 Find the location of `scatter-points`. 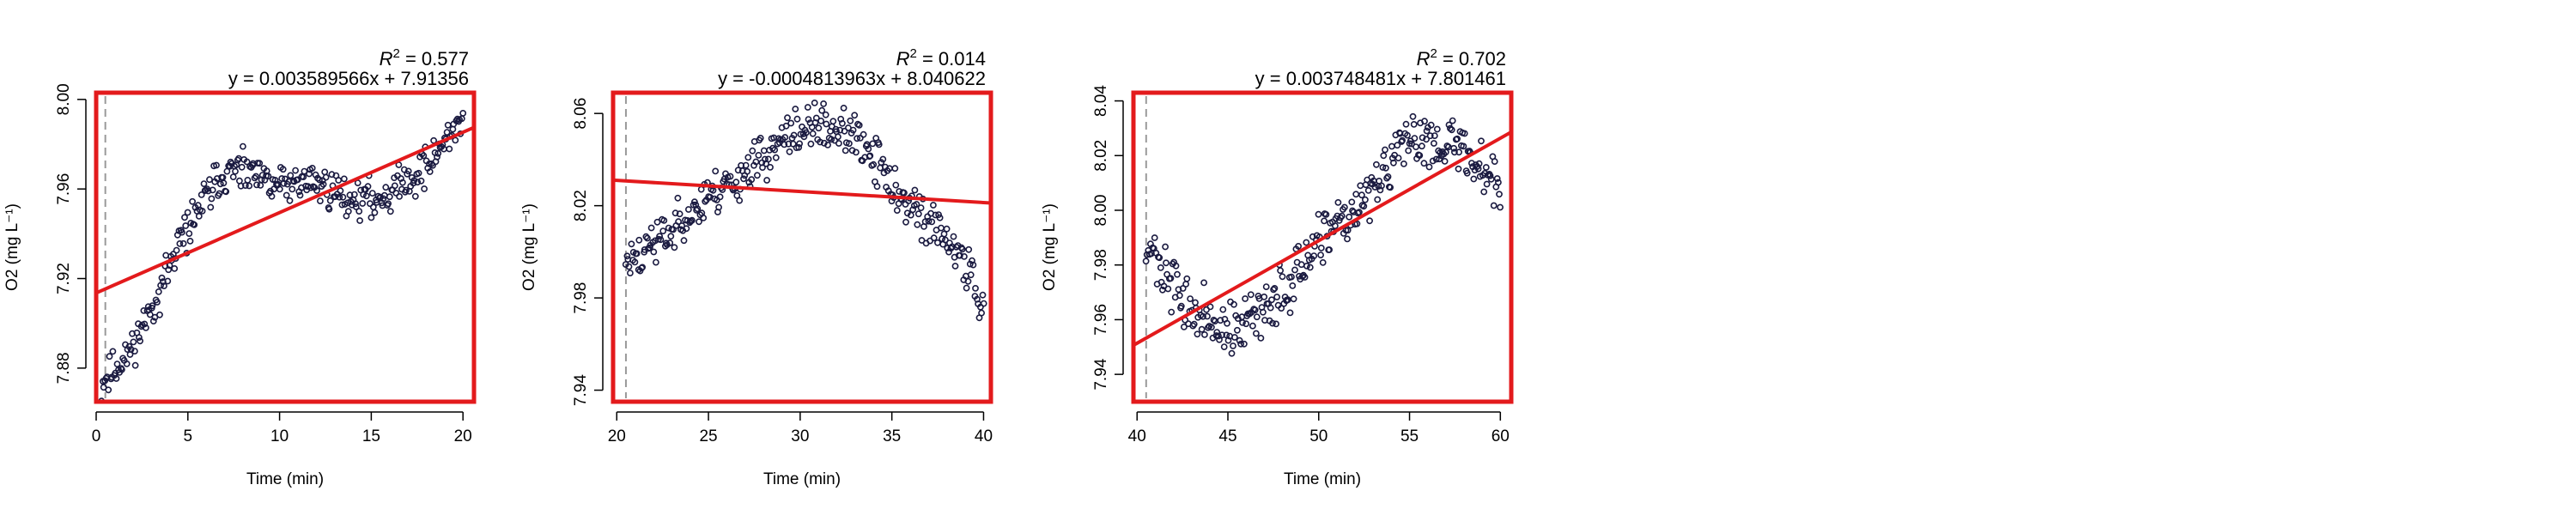

scatter-points is located at coordinates (282, 255).